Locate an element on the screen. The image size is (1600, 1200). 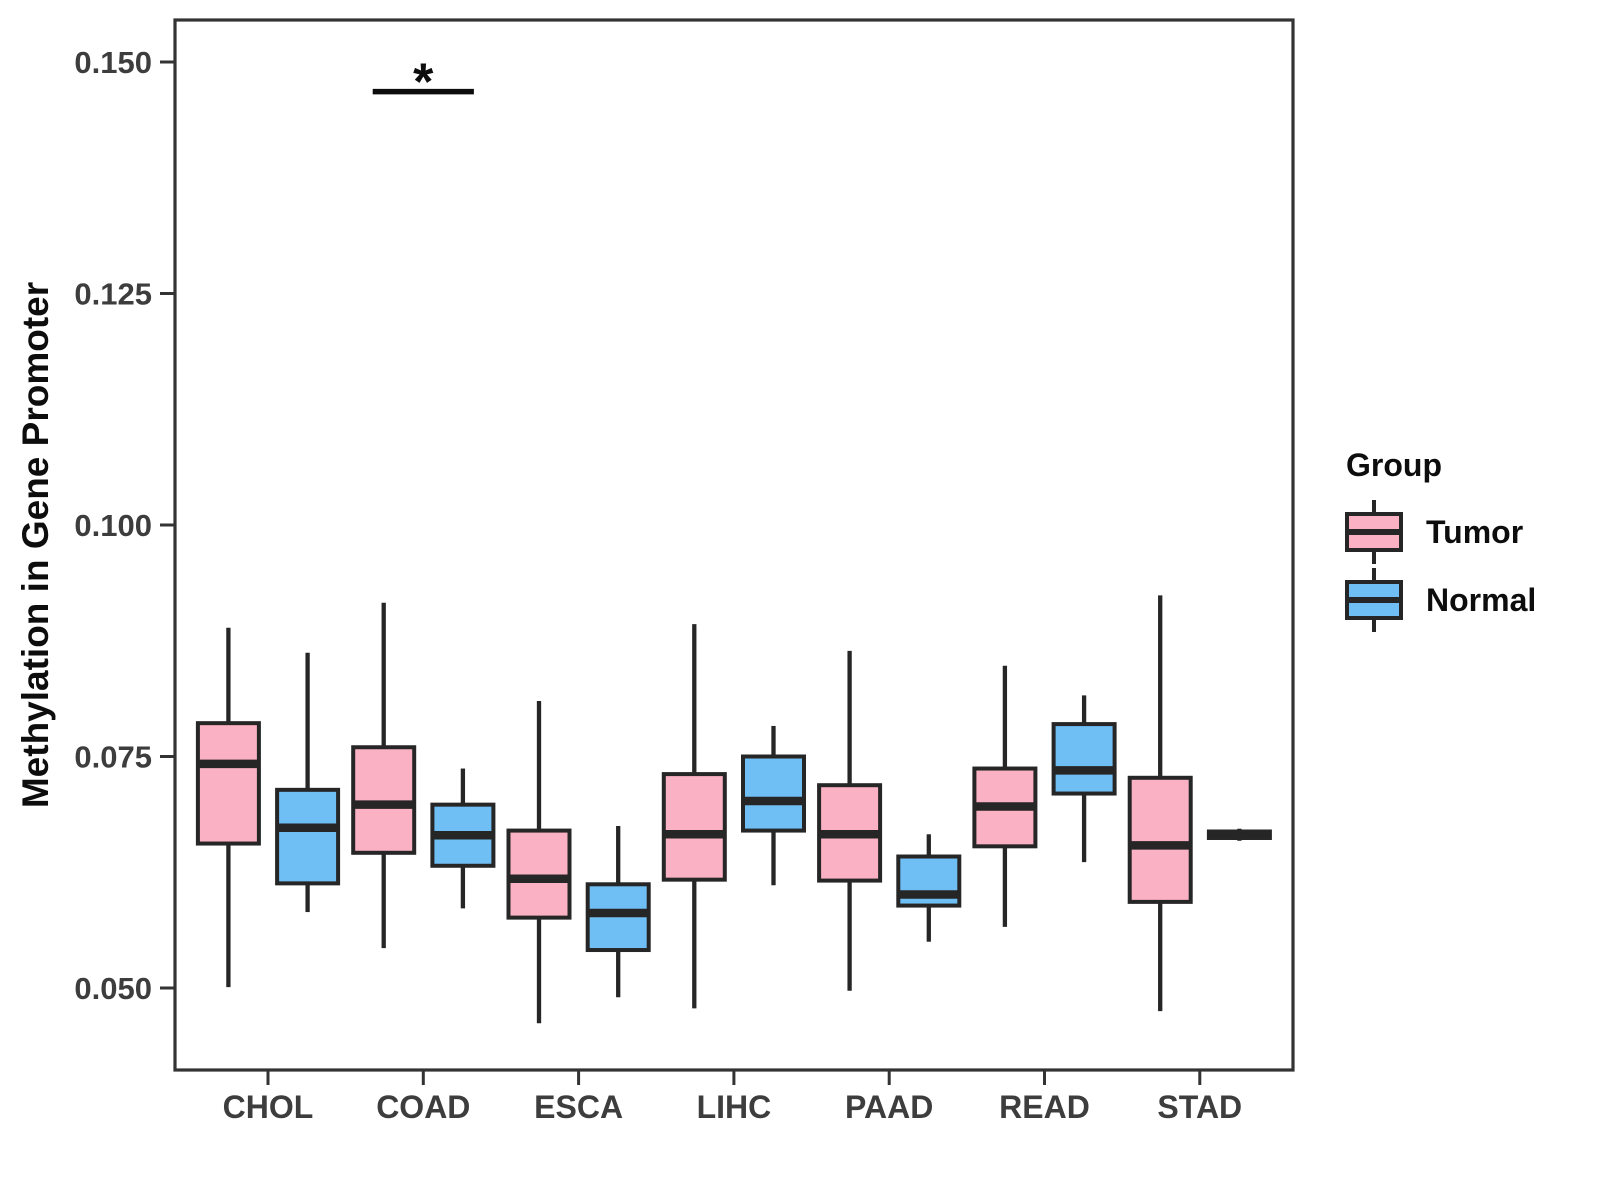
legend-label-tumor: Tumor is located at coordinates (1475, 531).